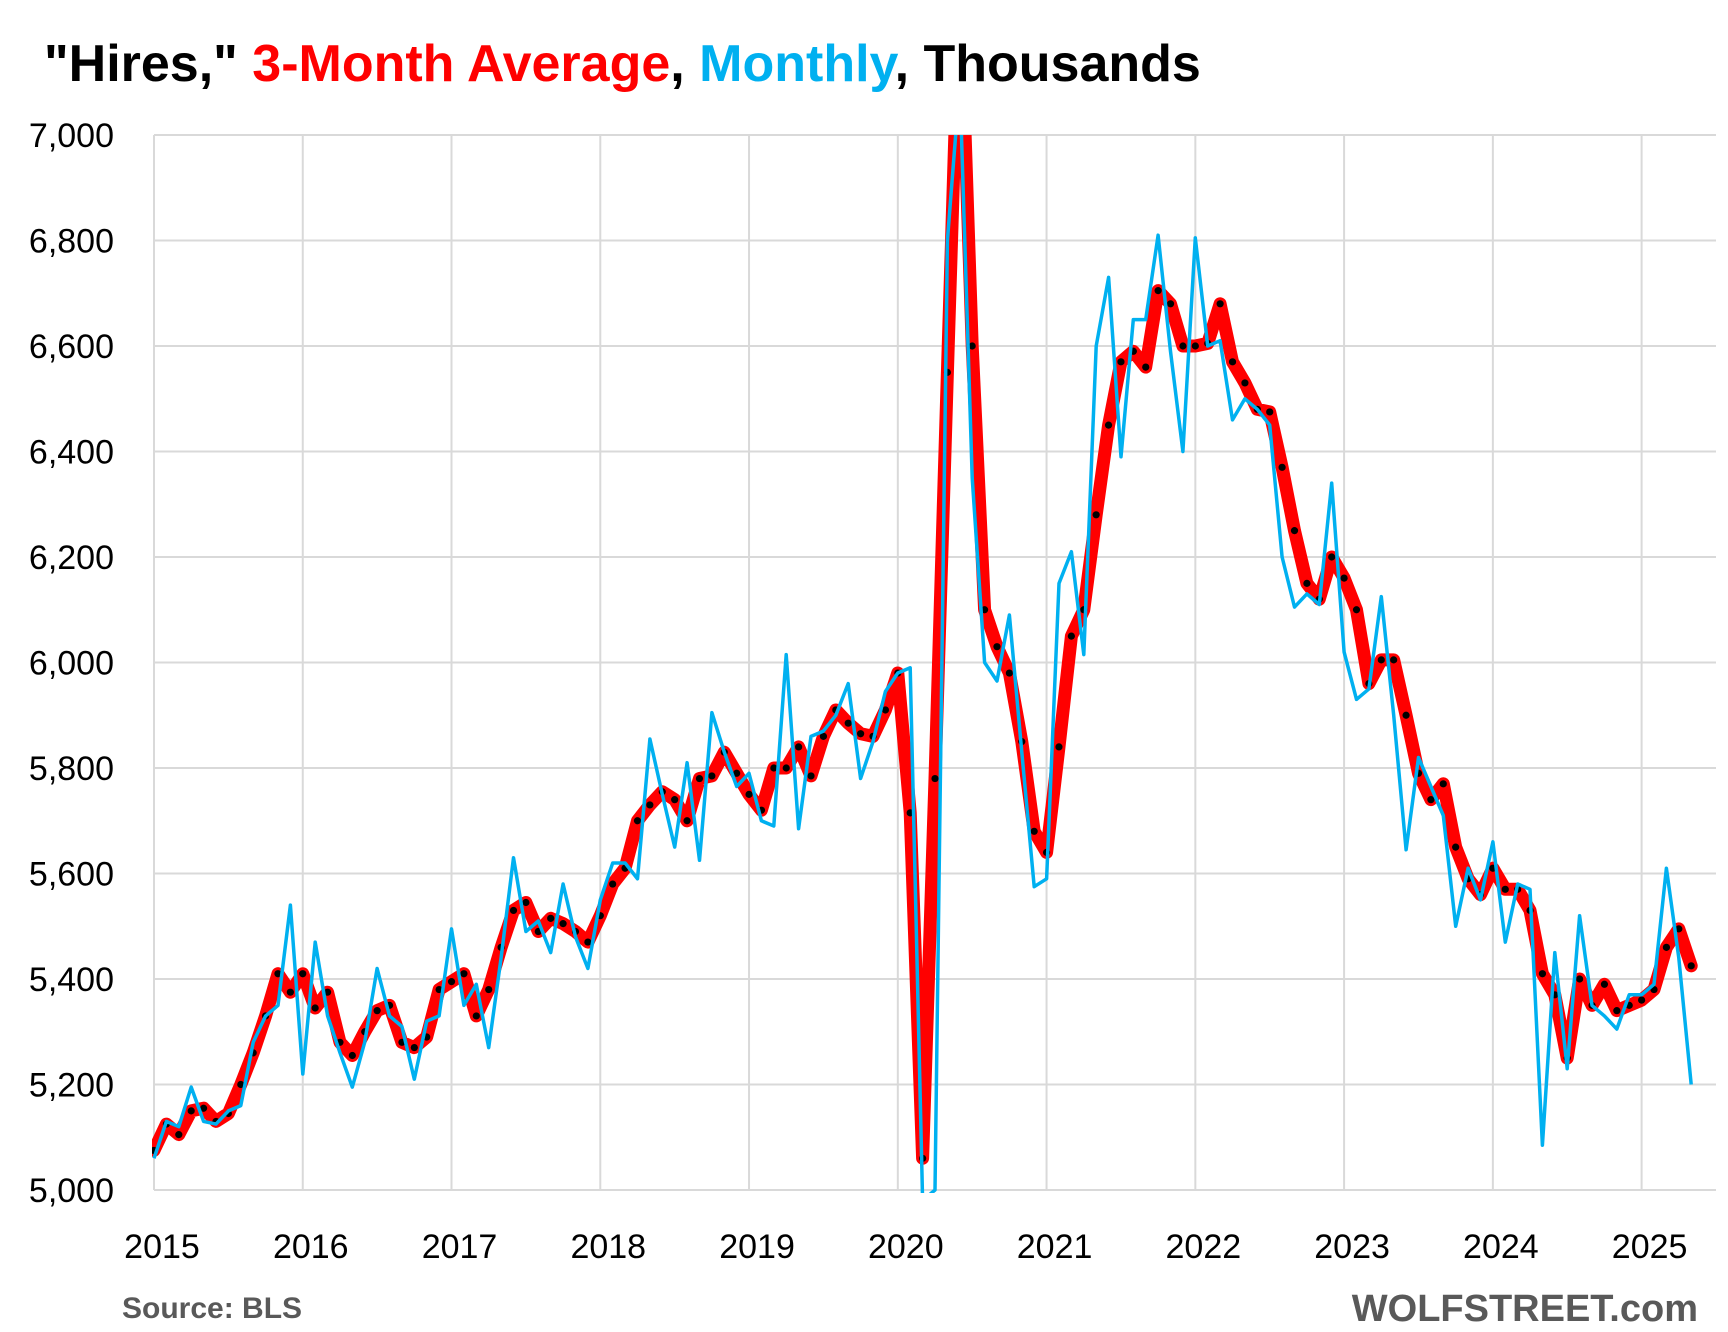 The image size is (1728, 1332). I want to click on x-tick-label: 2022, so click(1204, 1247).